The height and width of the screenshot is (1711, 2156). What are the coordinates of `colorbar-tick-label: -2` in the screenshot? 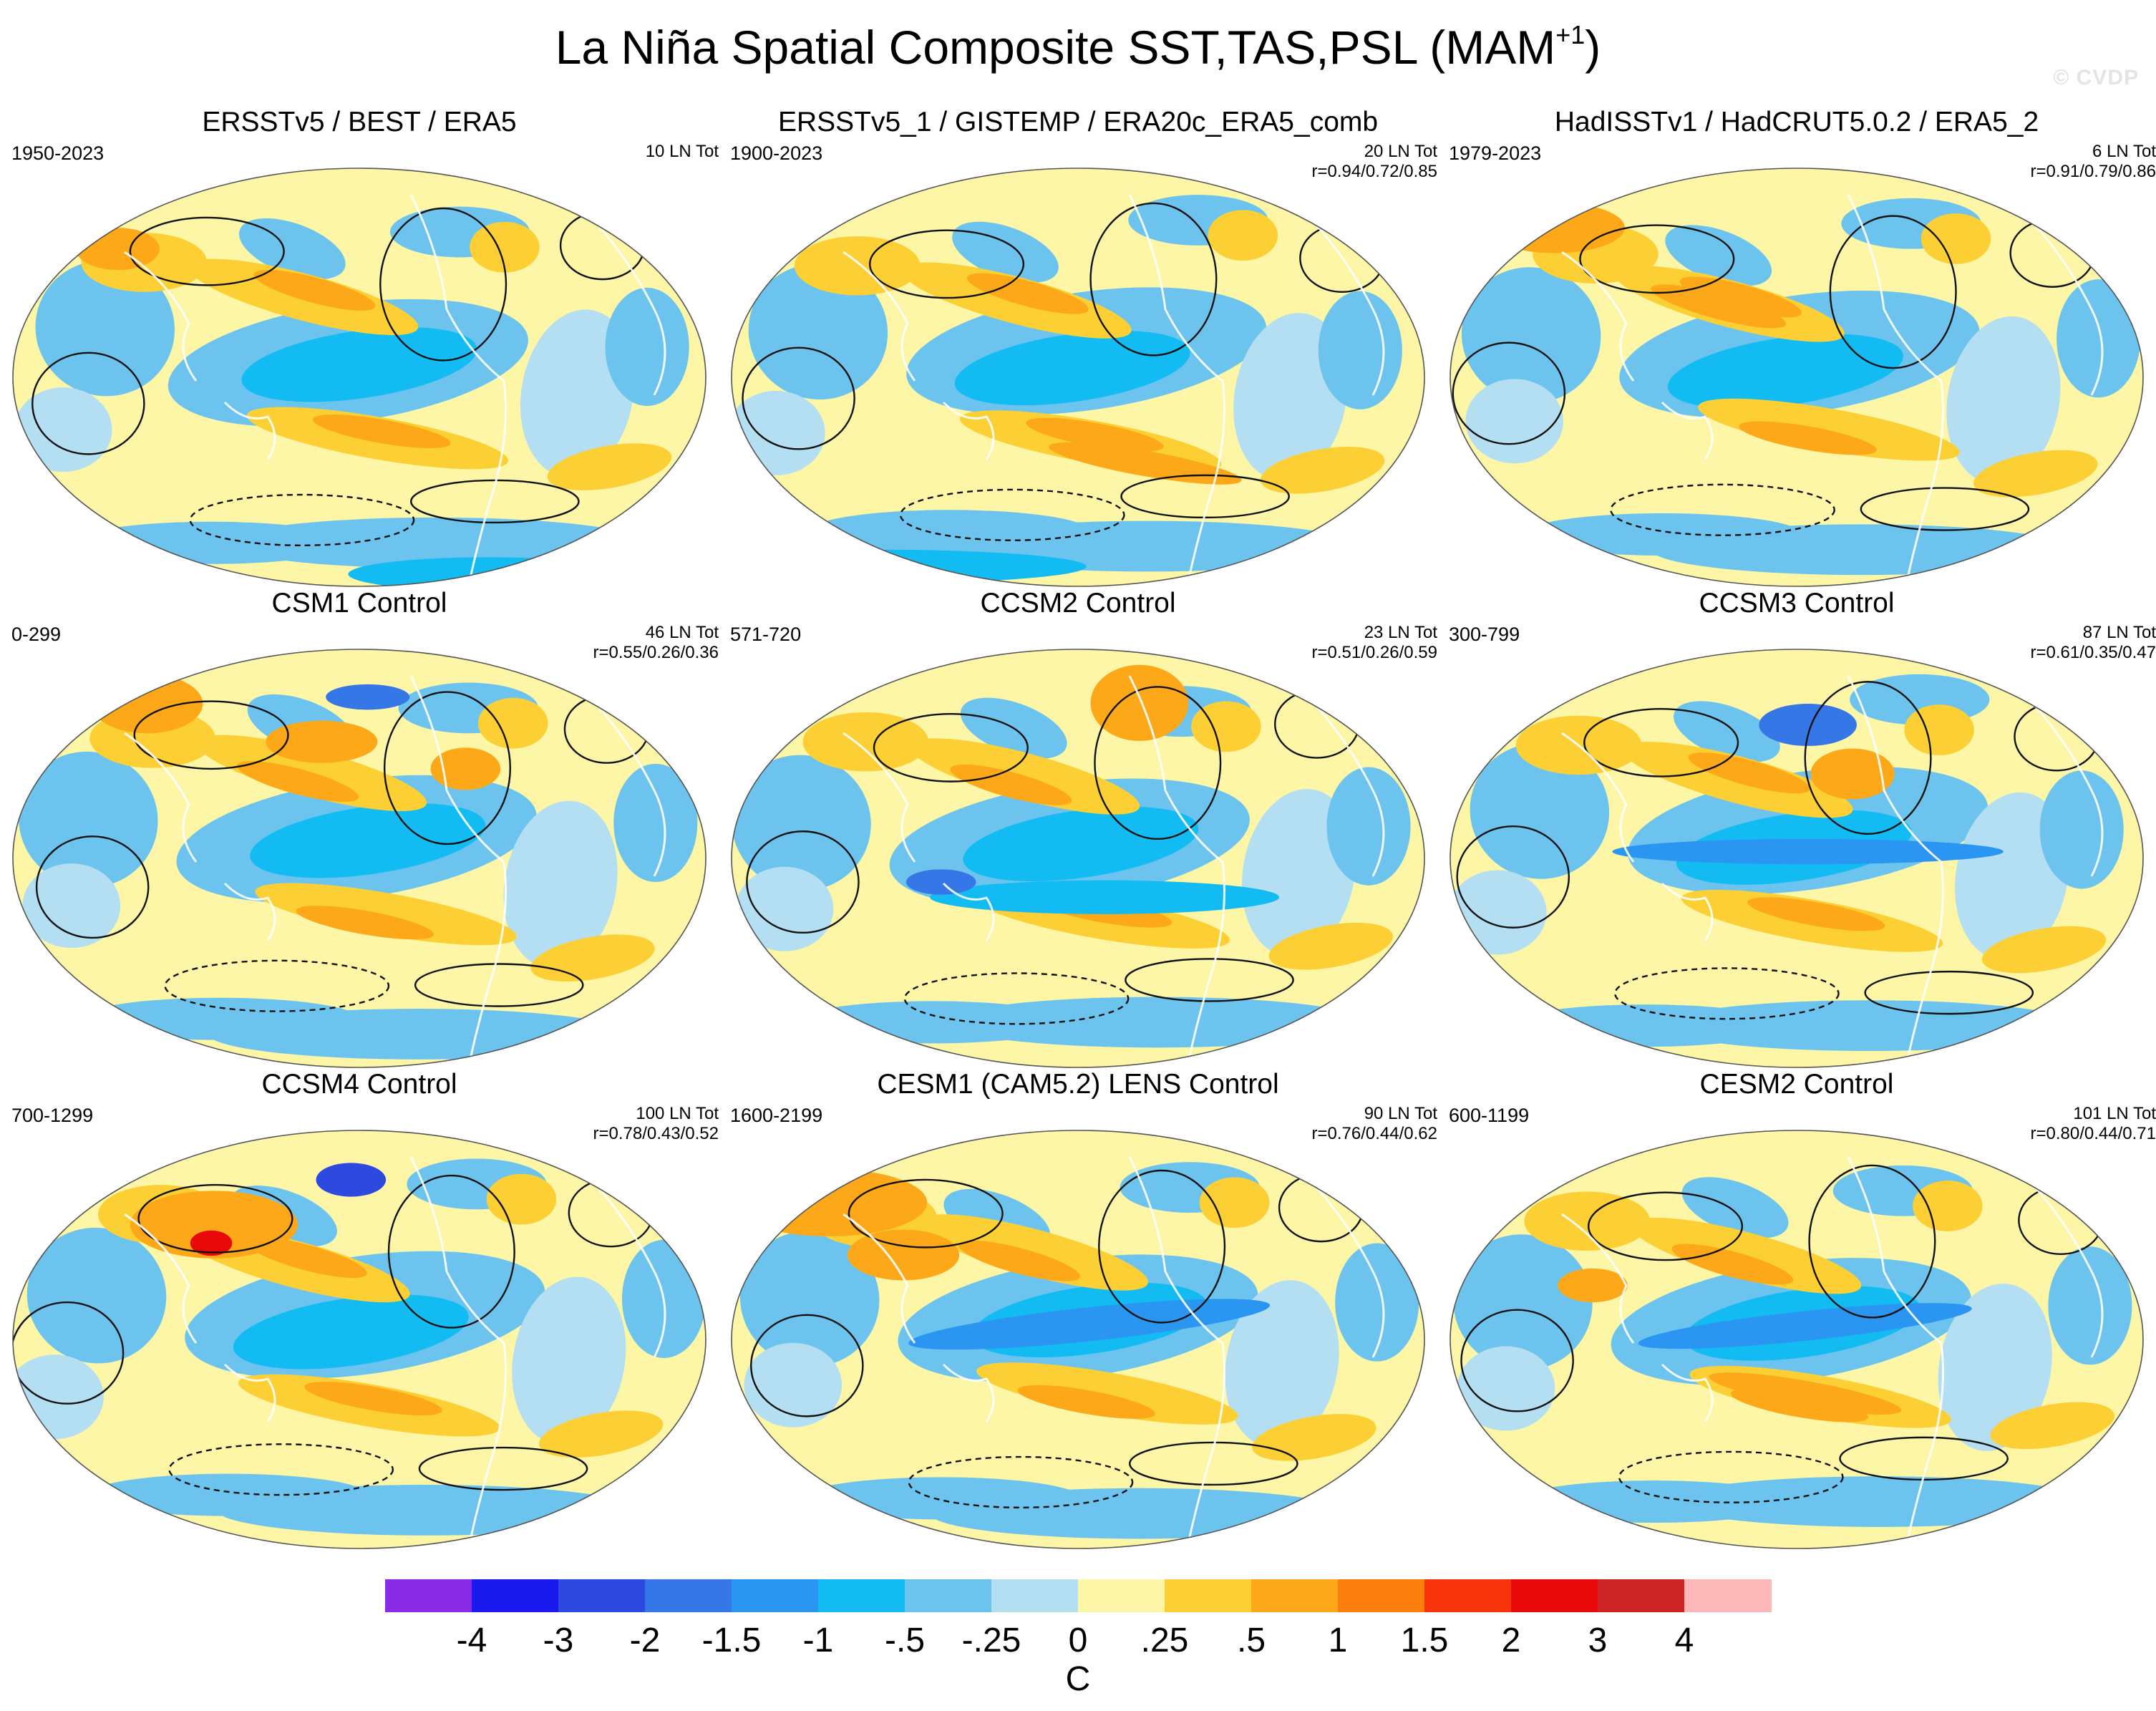 It's located at (645, 1640).